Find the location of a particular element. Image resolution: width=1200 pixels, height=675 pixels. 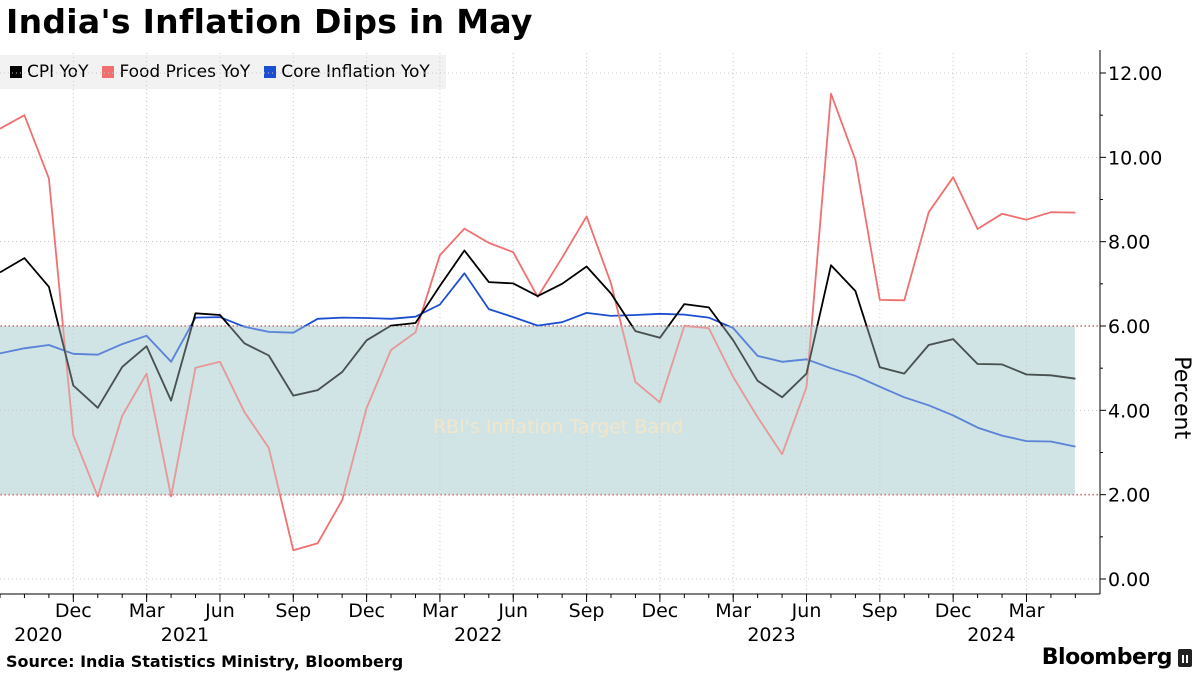

y-axis-label: Percent is located at coordinates (1181, 397).